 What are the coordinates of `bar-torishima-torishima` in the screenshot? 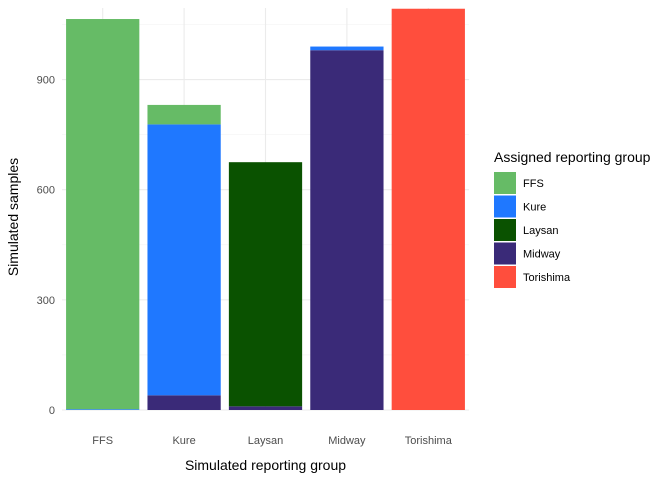 It's located at (428, 209).